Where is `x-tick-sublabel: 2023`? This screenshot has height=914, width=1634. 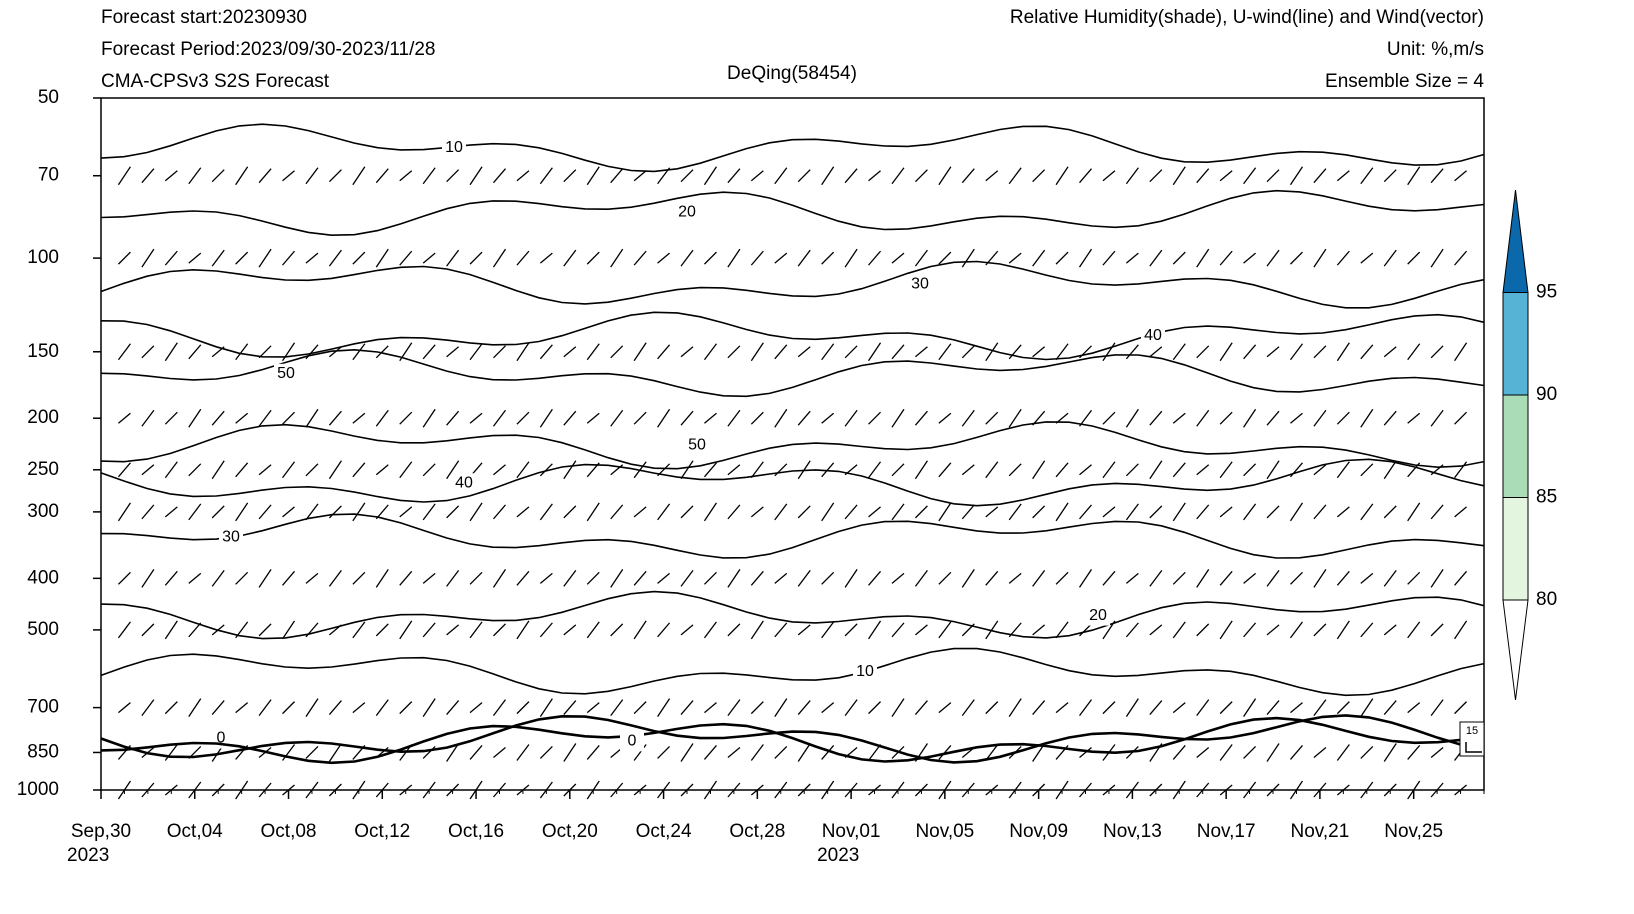
x-tick-sublabel: 2023 is located at coordinates (838, 855).